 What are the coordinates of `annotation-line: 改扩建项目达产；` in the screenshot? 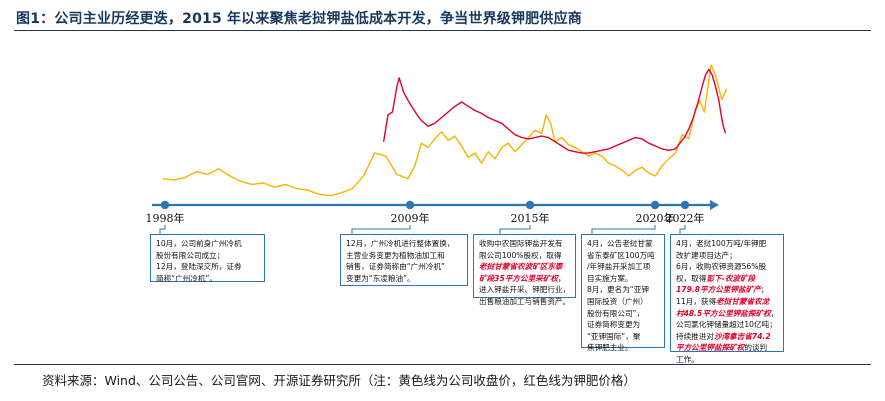 It's located at (727, 256).